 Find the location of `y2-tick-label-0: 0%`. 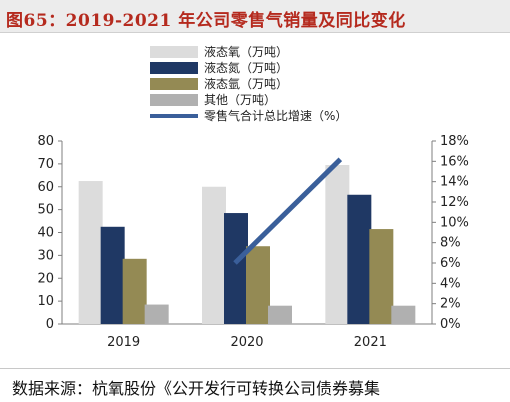

y2-tick-label-0: 0% is located at coordinates (450, 324).